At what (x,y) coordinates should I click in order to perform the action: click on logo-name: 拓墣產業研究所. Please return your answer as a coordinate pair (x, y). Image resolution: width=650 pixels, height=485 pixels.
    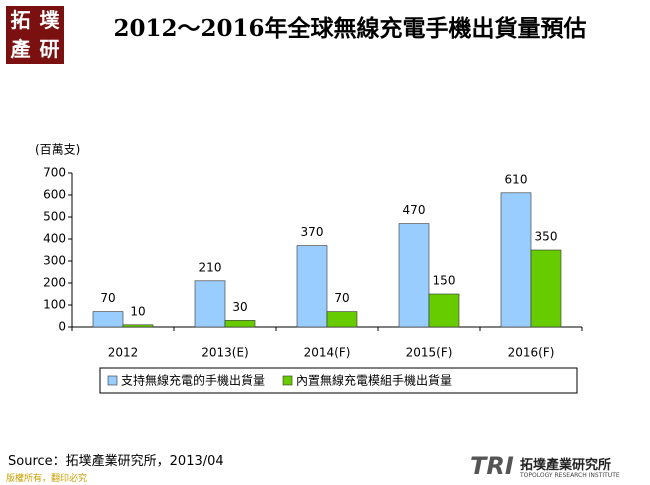
    Looking at the image, I should click on (566, 465).